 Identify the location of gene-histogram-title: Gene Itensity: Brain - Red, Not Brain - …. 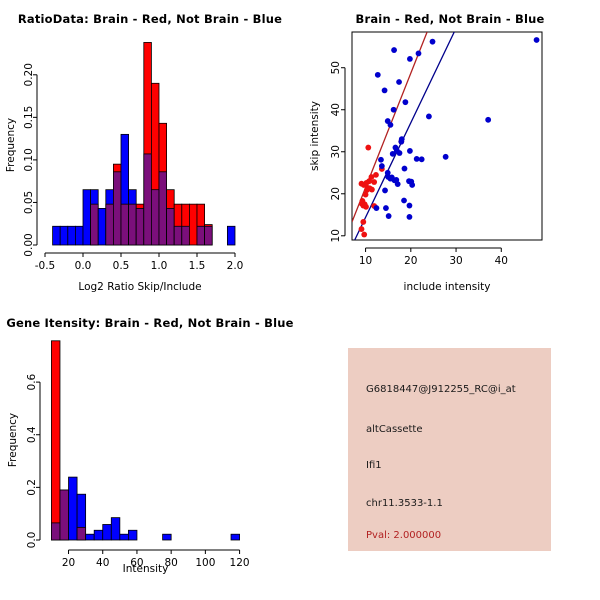
(150, 323).